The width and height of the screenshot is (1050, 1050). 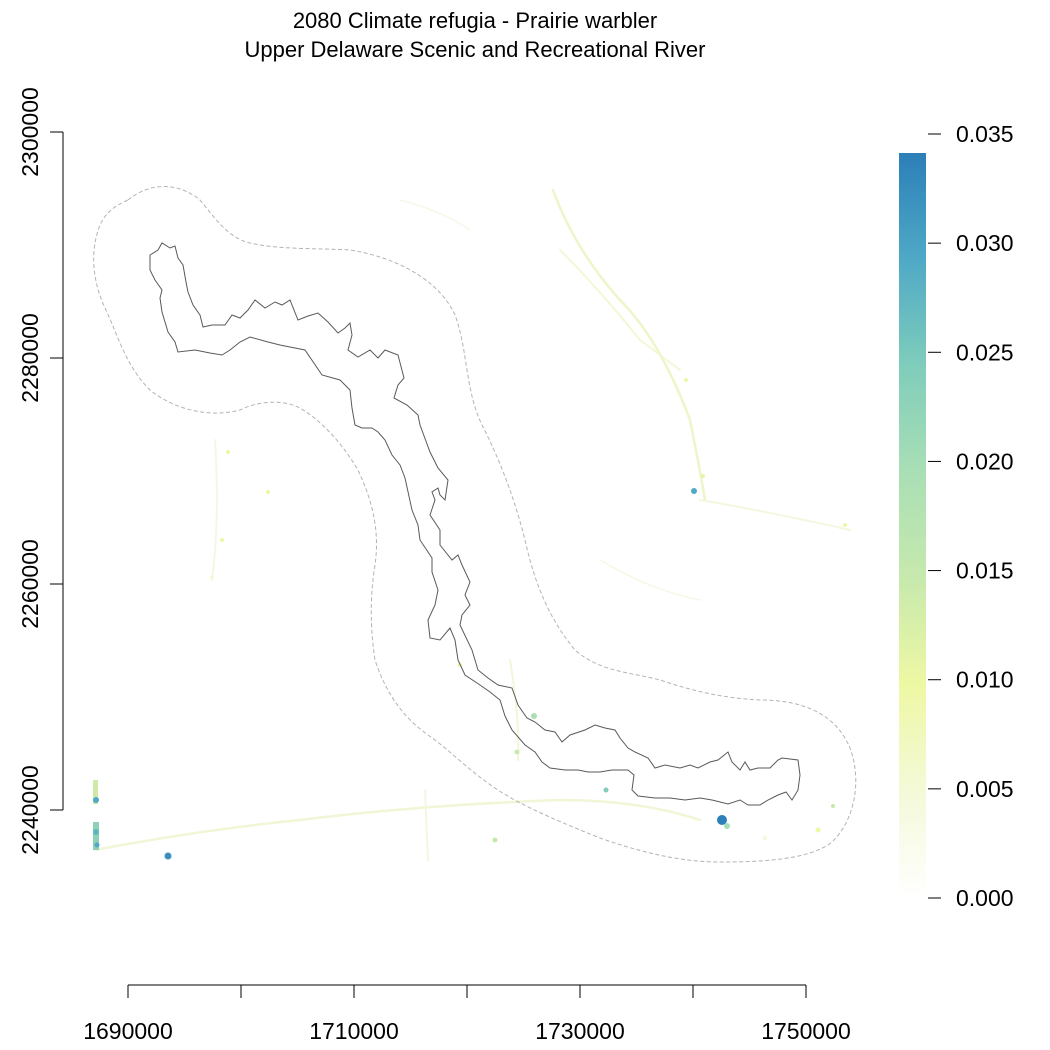 What do you see at coordinates (985, 571) in the screenshot?
I see `legend-label: 0.015` at bounding box center [985, 571].